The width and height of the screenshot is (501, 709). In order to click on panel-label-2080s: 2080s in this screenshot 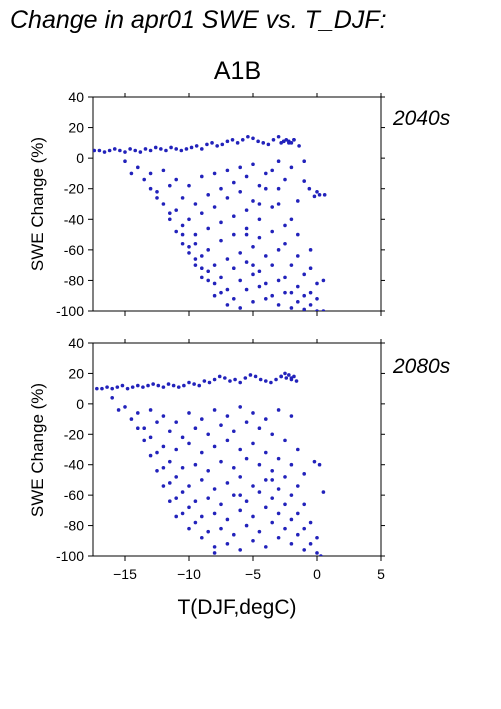, I will do `click(422, 366)`.